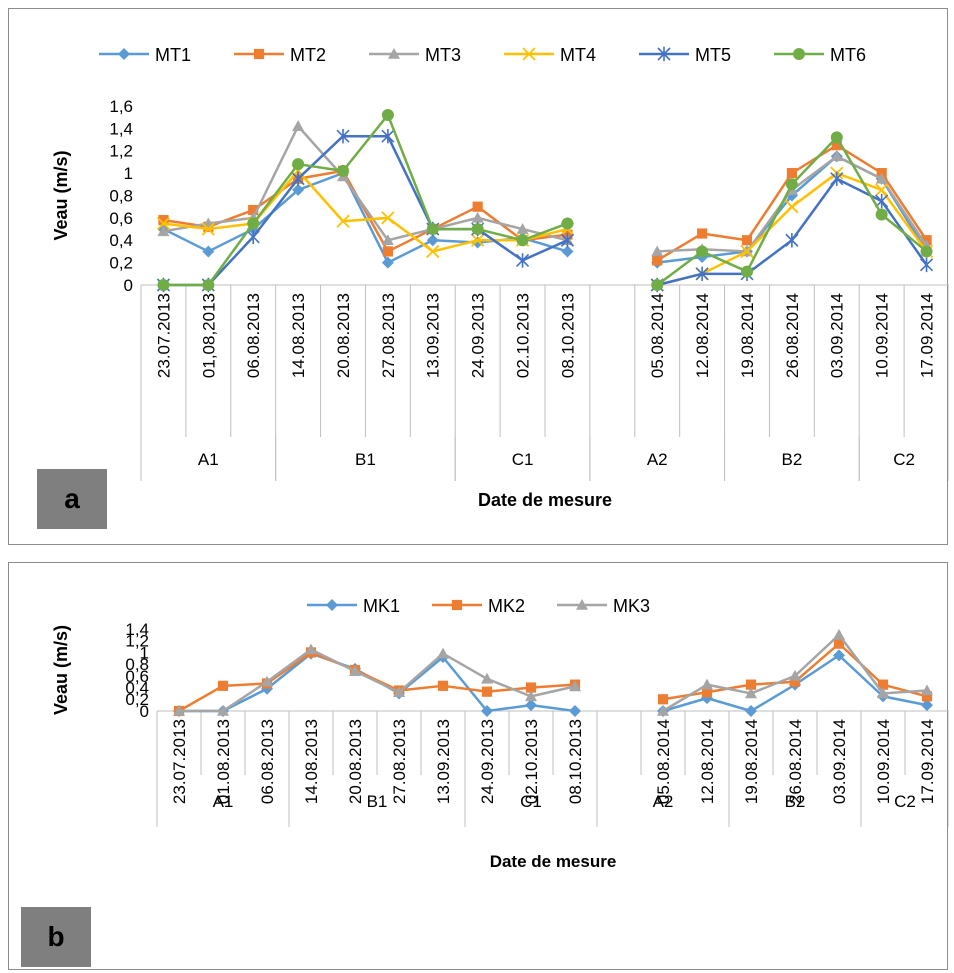 The height and width of the screenshot is (973, 954). Describe the element at coordinates (713, 55) in the screenshot. I see `legend-label-mt5: MT5` at that location.